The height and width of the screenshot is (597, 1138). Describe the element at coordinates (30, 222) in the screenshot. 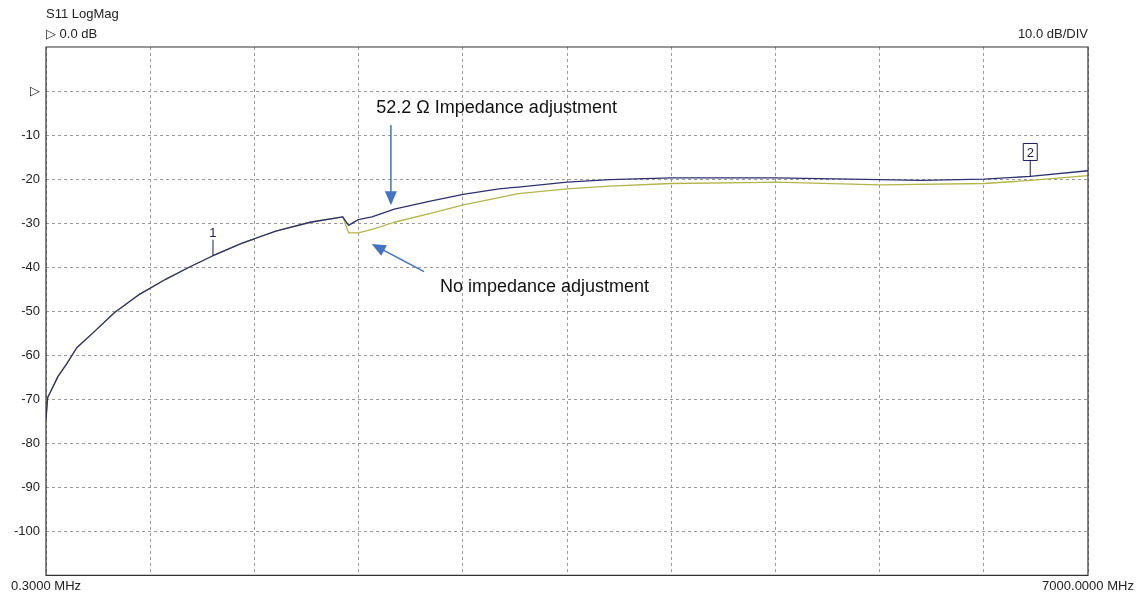

I see `y-tick-label: -30` at that location.